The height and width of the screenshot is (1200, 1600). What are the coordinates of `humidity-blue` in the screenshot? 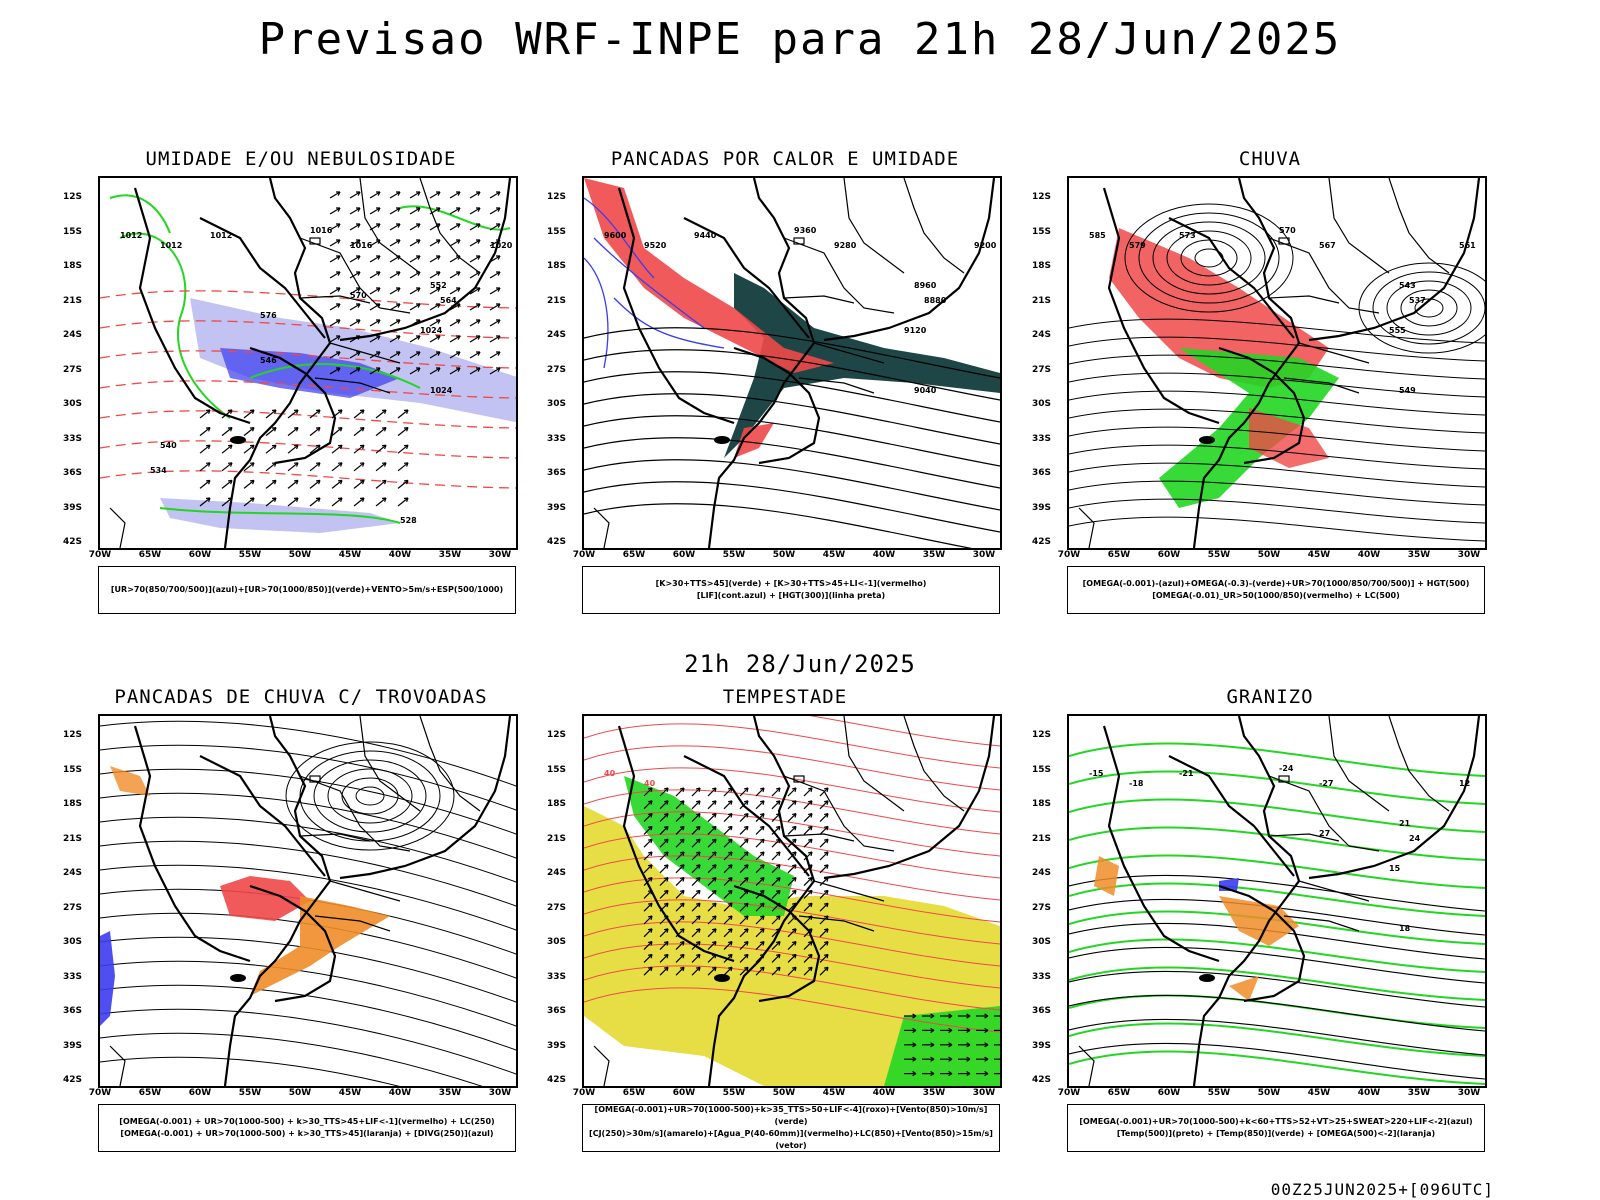 It's located at (310, 373).